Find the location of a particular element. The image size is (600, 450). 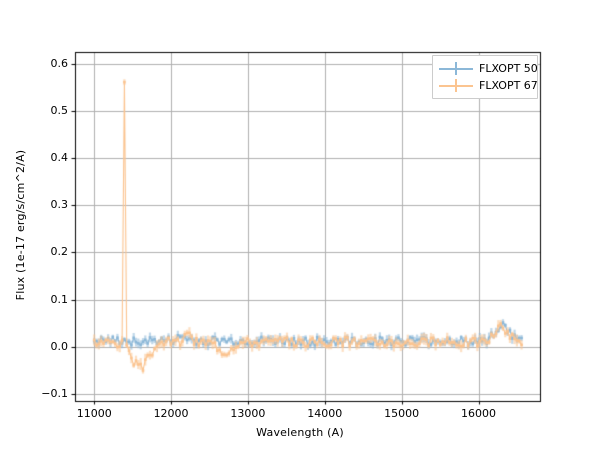

y-tick-label: 0.3 is located at coordinates (59, 205).